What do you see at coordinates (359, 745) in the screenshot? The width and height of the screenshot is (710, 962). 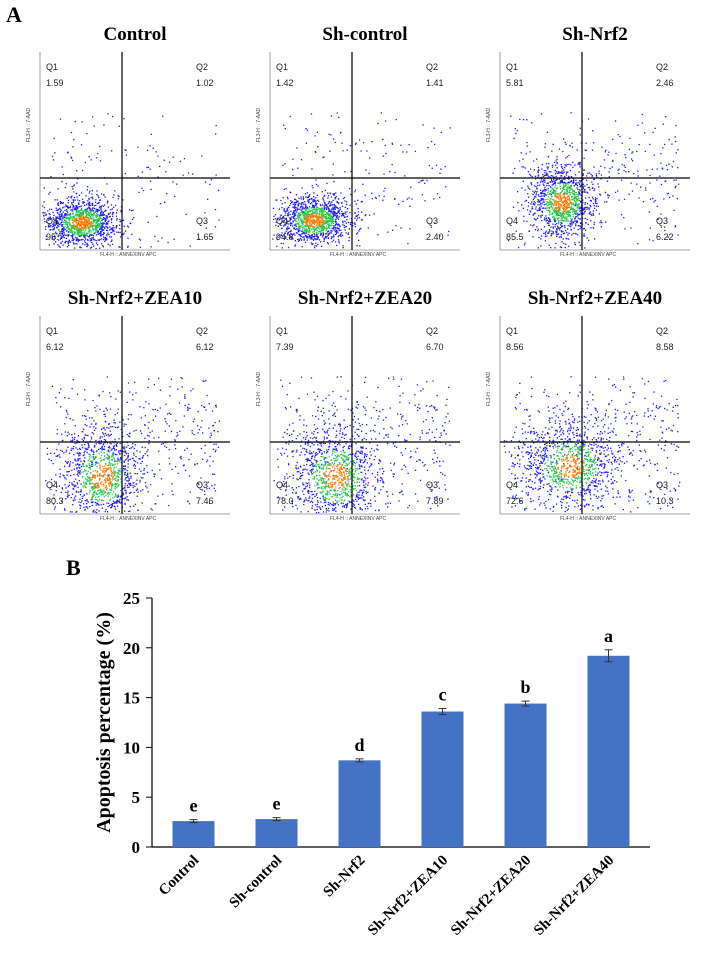 I see `significance-letter: d` at bounding box center [359, 745].